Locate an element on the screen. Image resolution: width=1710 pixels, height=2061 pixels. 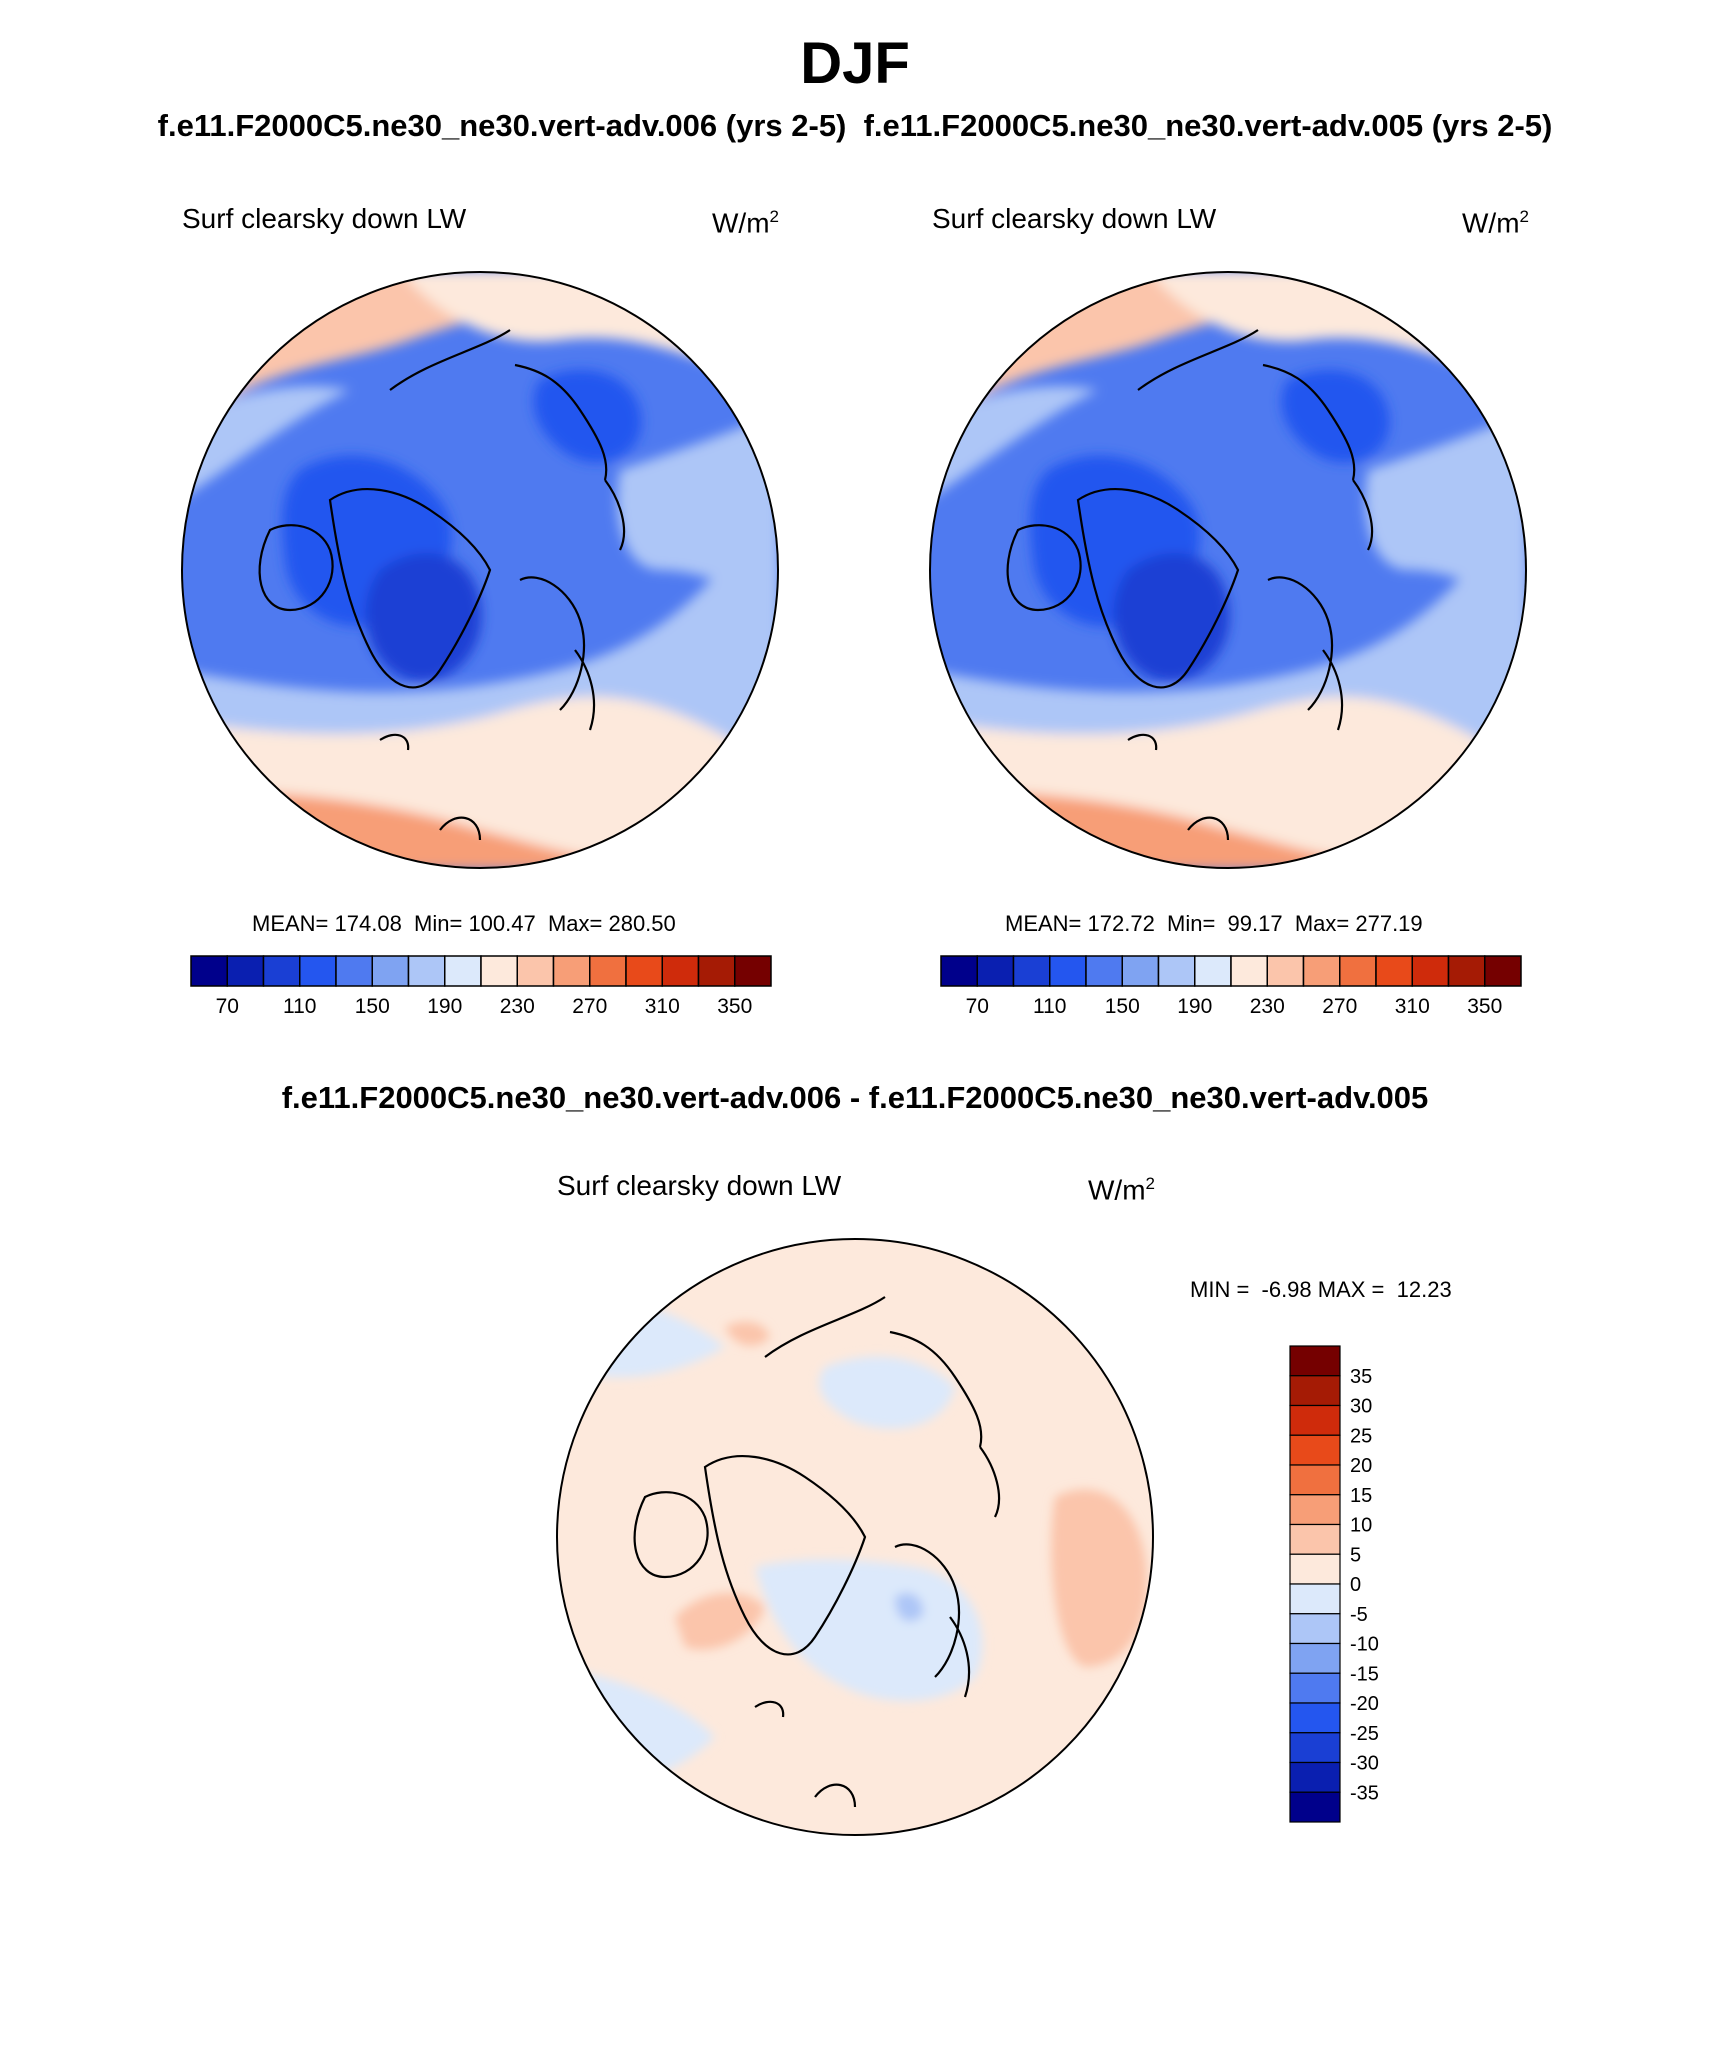
diff-neg-core is located at coordinates (909, 1607).